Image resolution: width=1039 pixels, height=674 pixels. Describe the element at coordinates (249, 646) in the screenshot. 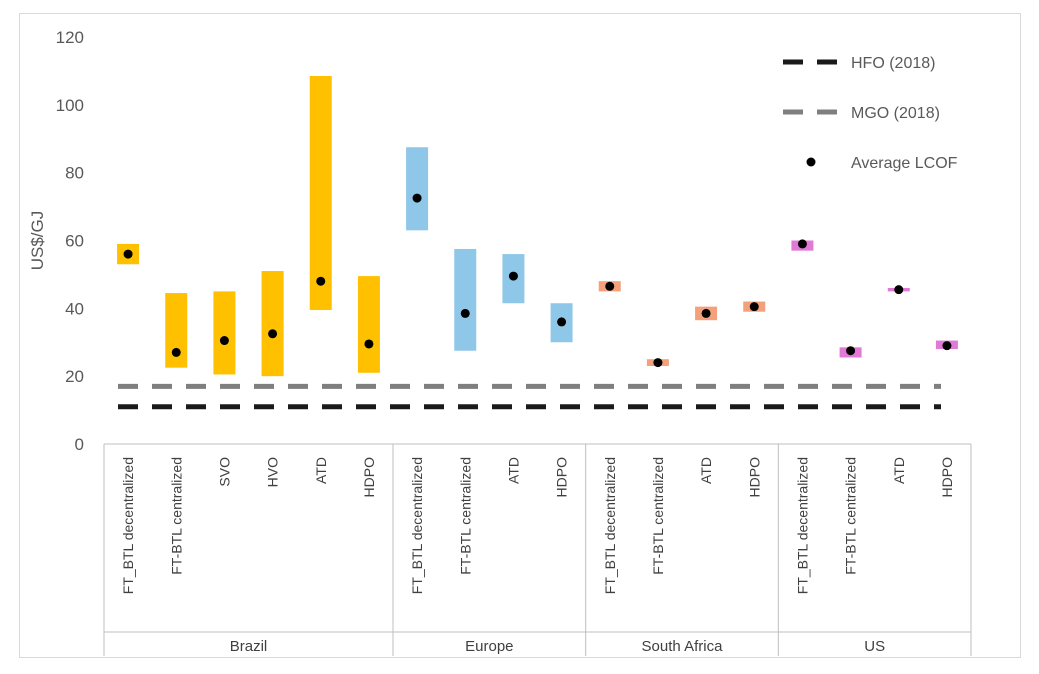

I see `group-label: Brazil` at that location.